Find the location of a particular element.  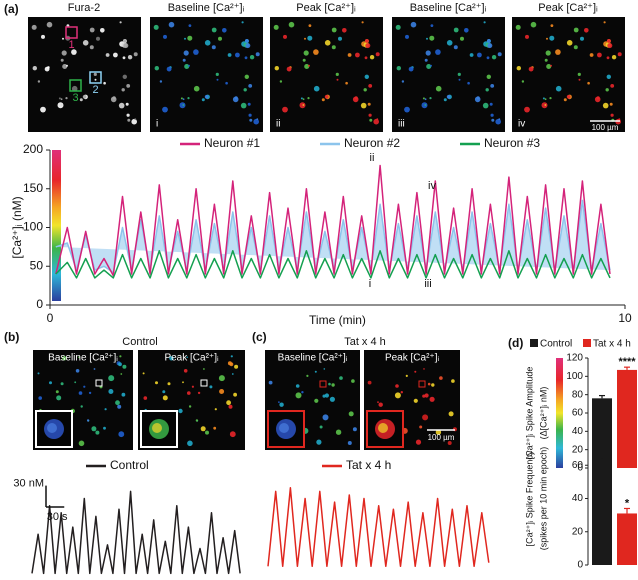

panel-label: (a) is located at coordinates (11, 9).